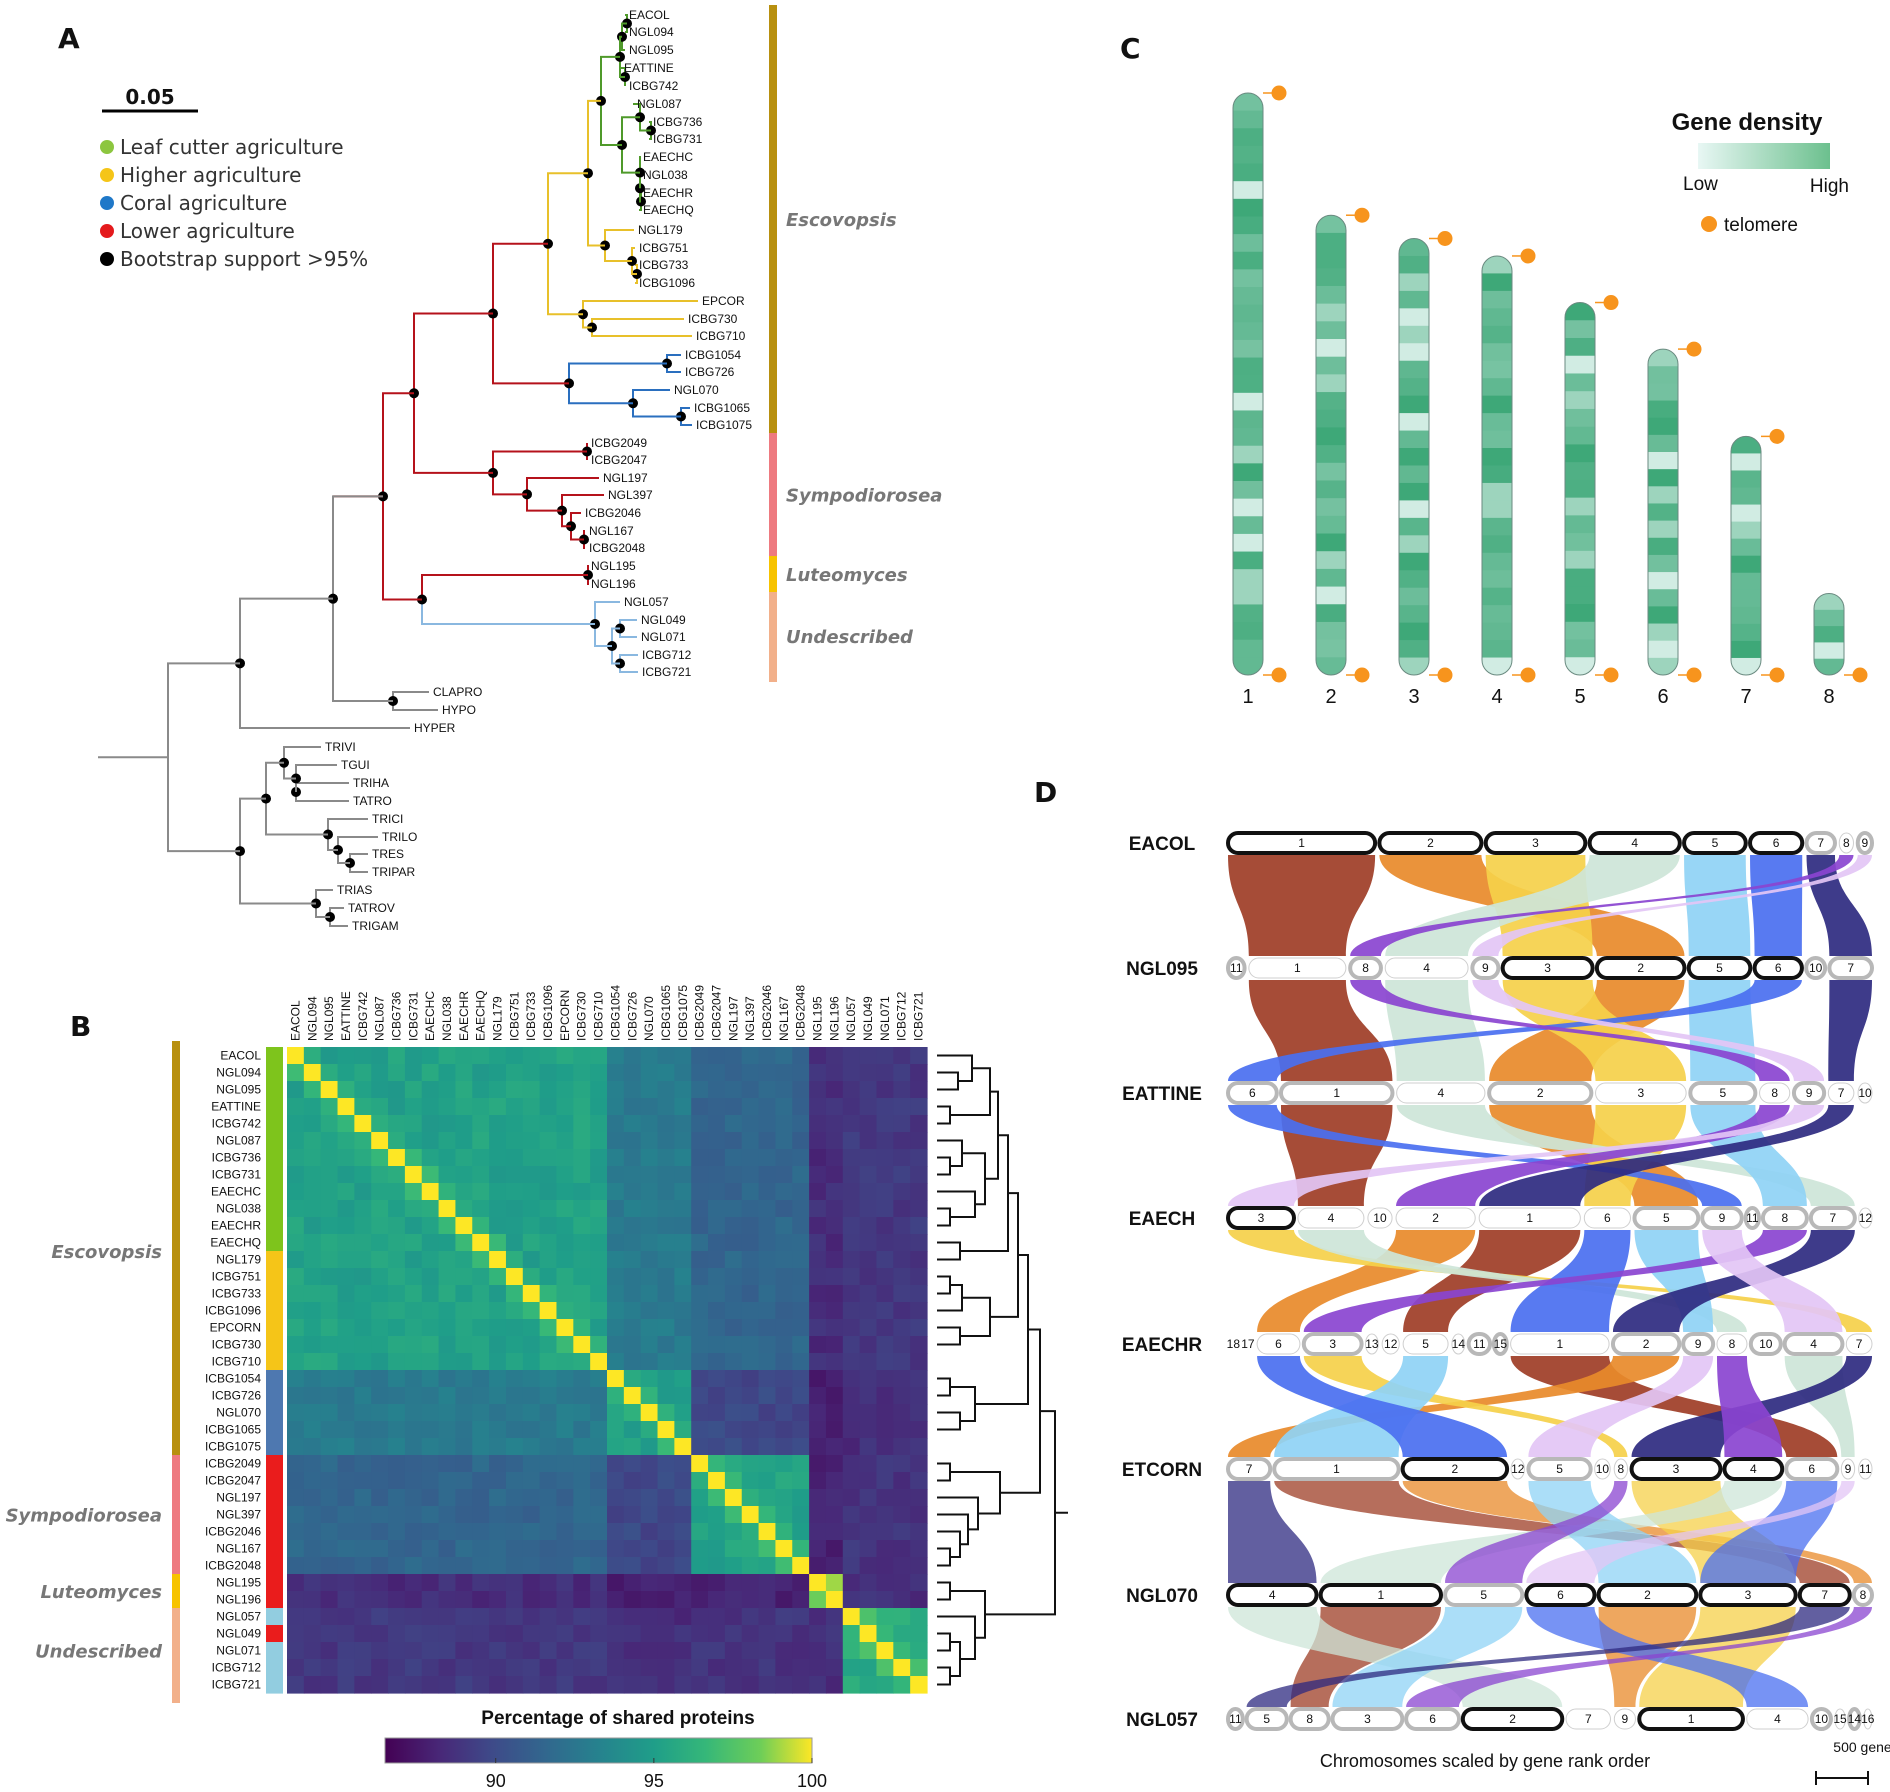 Image resolution: width=1890 pixels, height=1792 pixels. Describe the element at coordinates (203, 757) in the screenshot. I see `tree-branch` at that location.